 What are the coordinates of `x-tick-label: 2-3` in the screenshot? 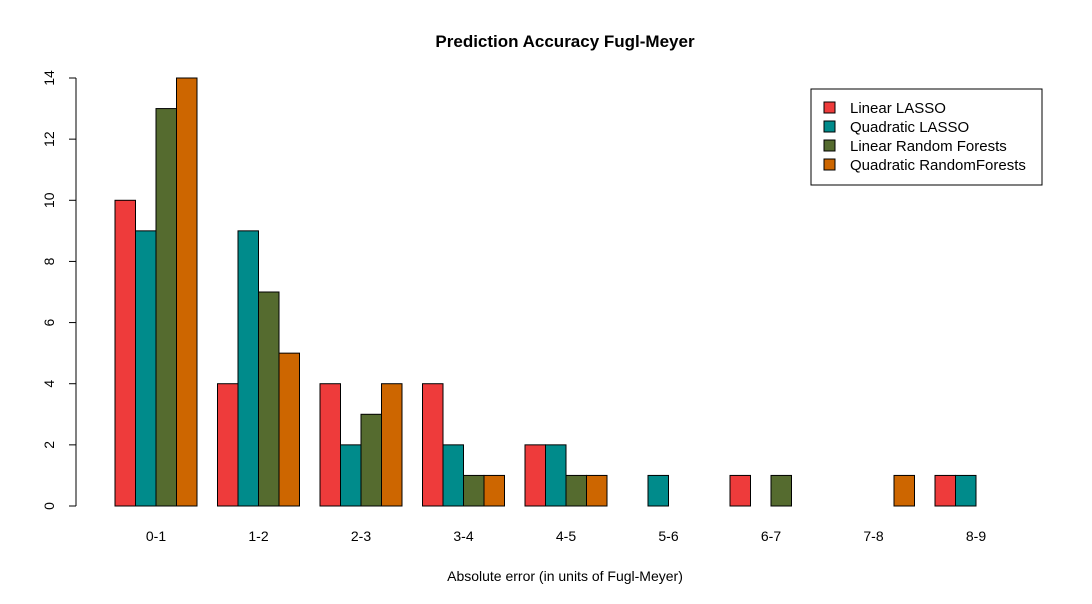 It's located at (361, 536).